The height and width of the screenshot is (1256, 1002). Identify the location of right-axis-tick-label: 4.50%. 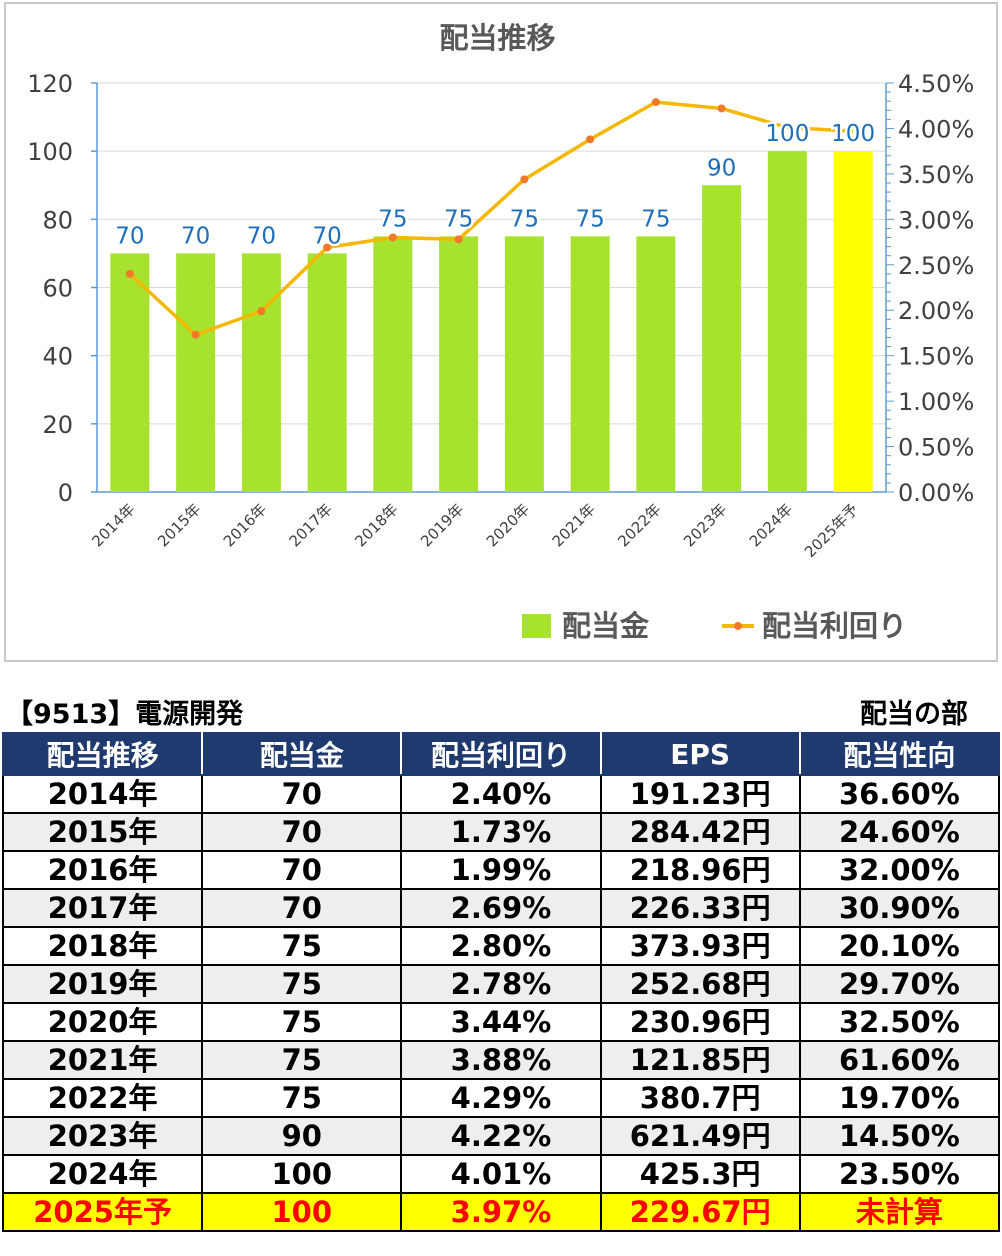
(936, 84).